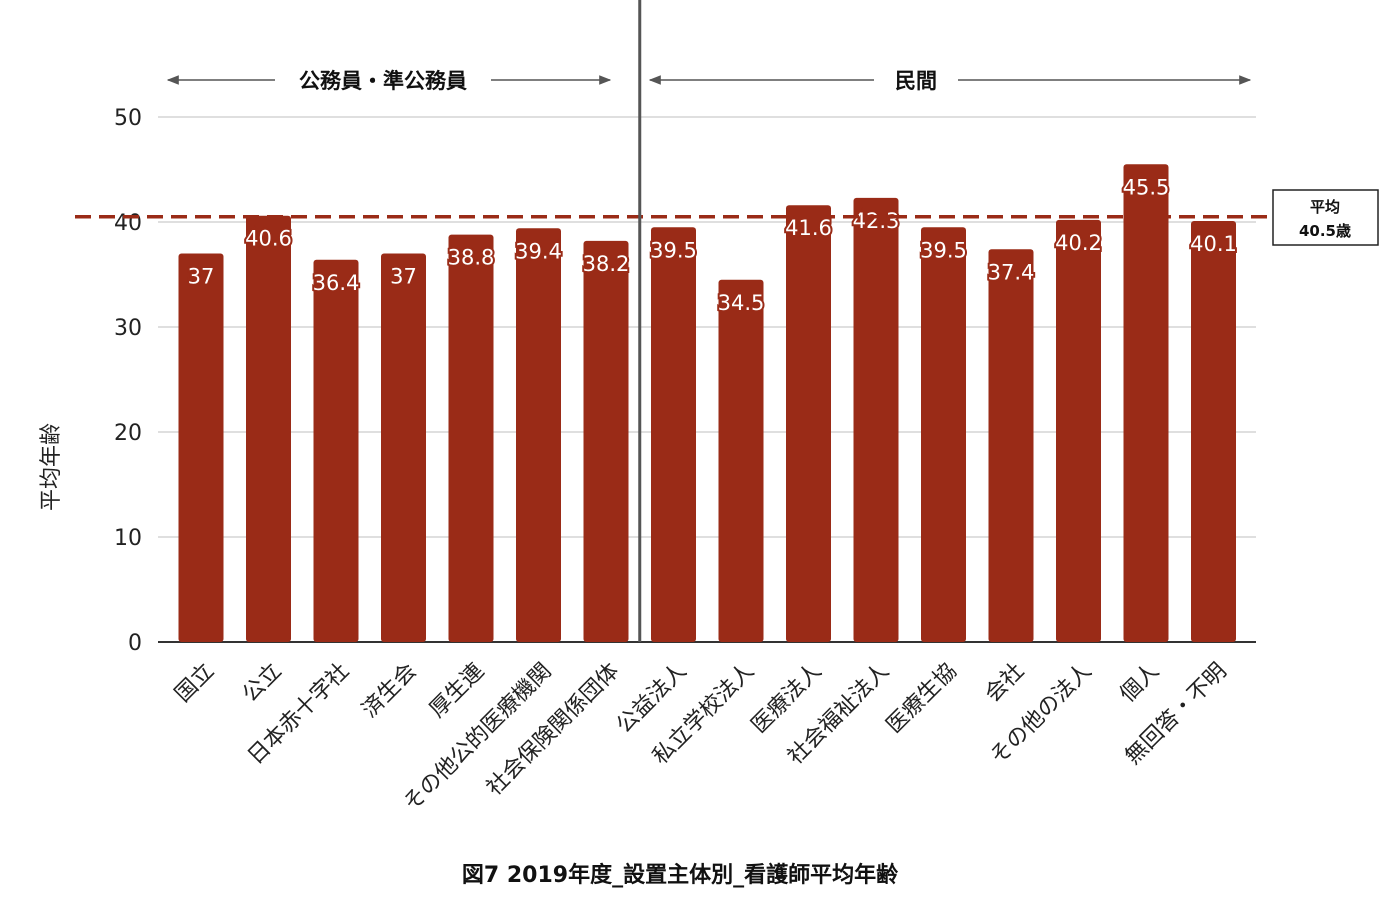  What do you see at coordinates (471, 258) in the screenshot?
I see `data-label: 38.8` at bounding box center [471, 258].